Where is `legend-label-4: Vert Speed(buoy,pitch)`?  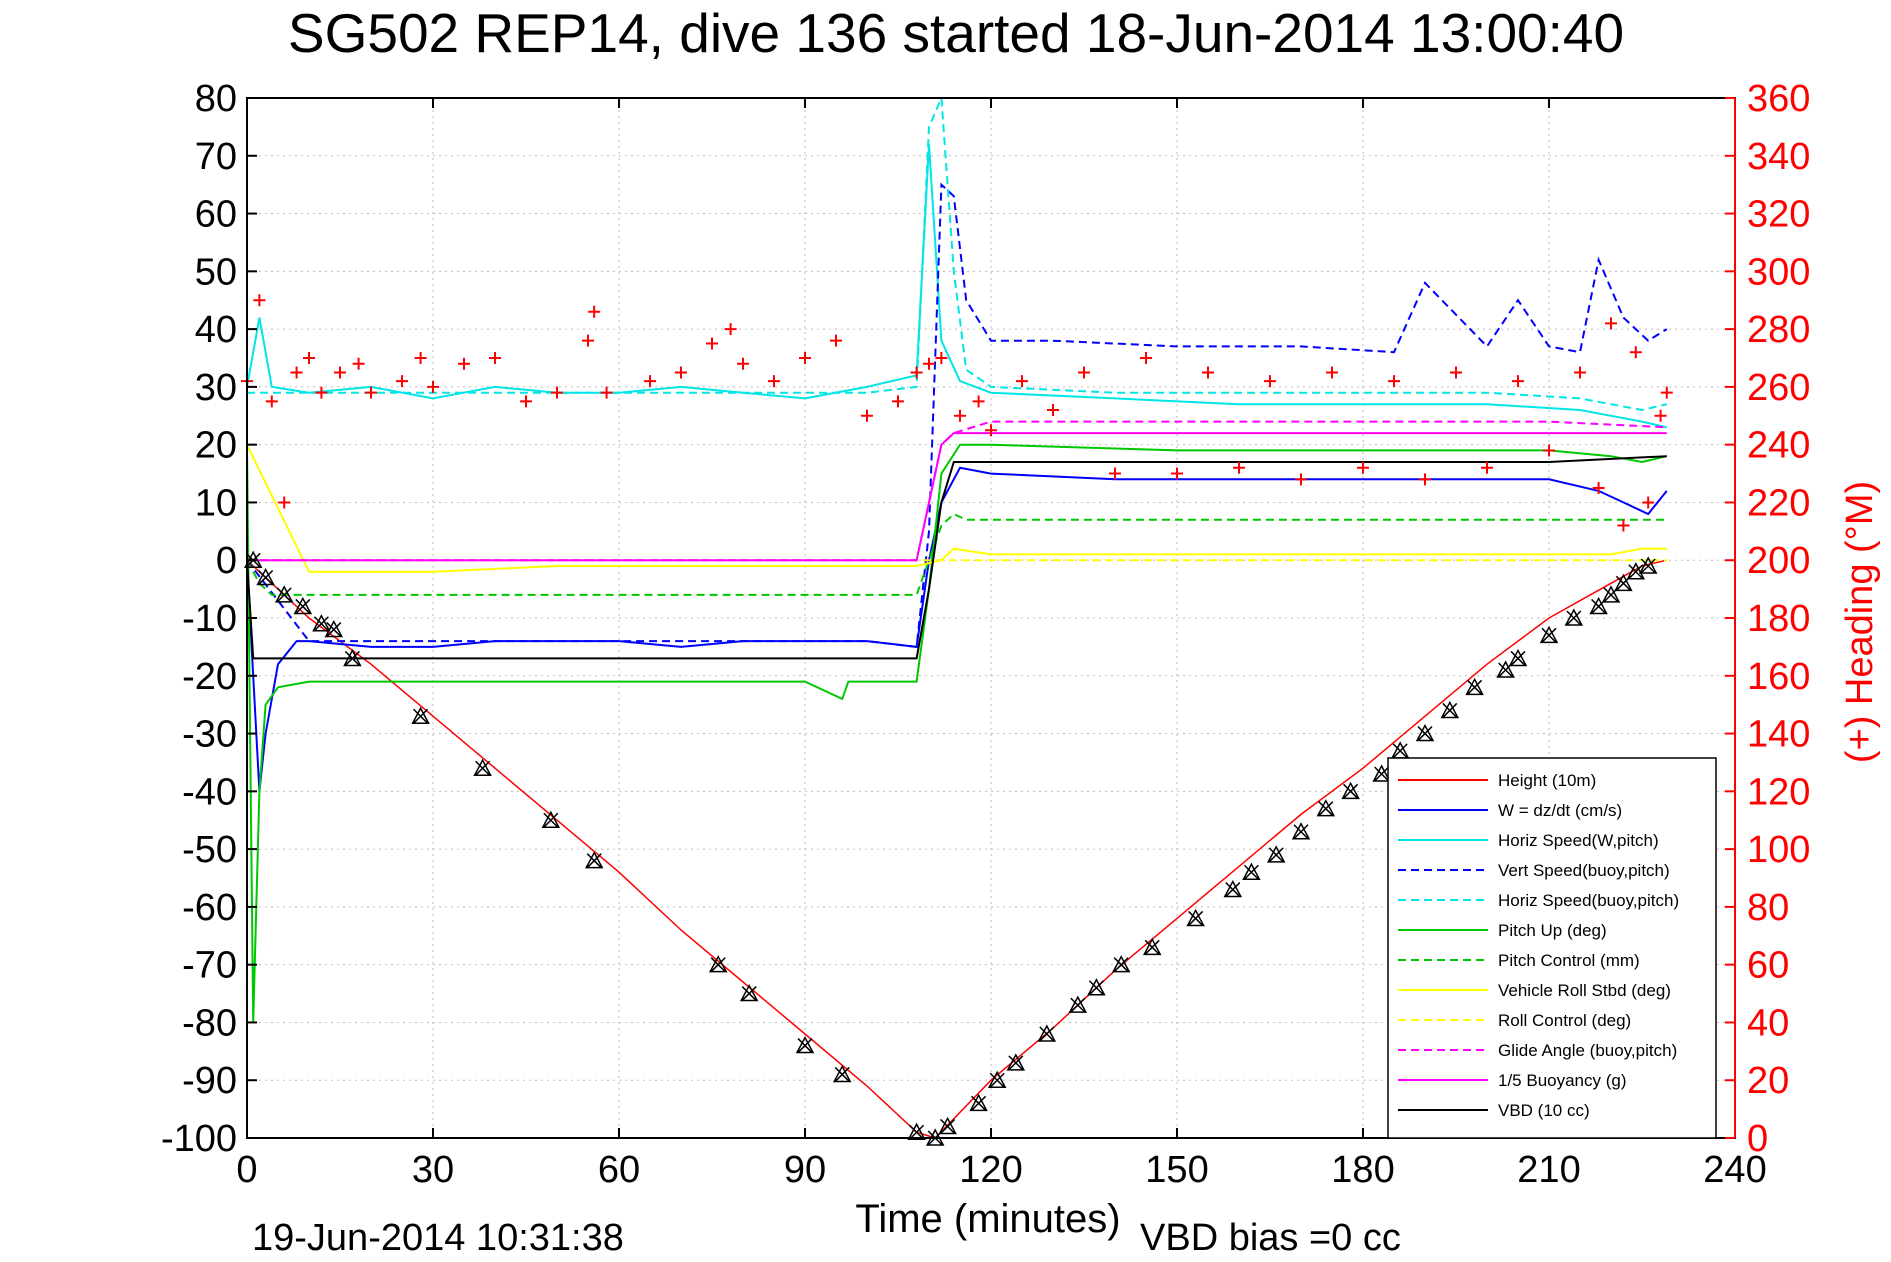 legend-label-4: Vert Speed(buoy,pitch) is located at coordinates (1584, 870).